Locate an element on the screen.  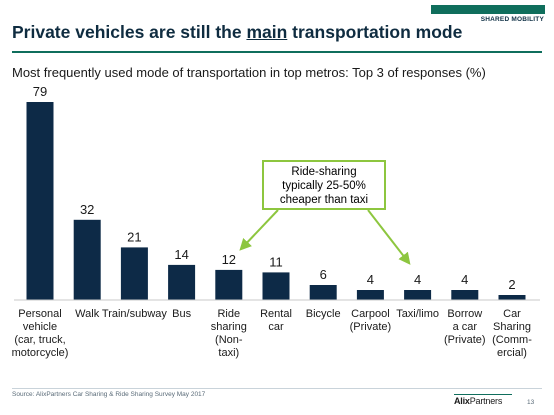
category-label: Carpool is located at coordinates (370, 314).